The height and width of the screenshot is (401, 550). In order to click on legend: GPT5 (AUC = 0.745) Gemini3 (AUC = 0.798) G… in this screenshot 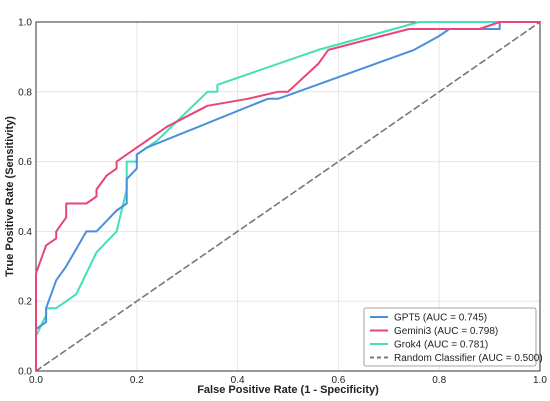, I will do `click(453, 337)`.